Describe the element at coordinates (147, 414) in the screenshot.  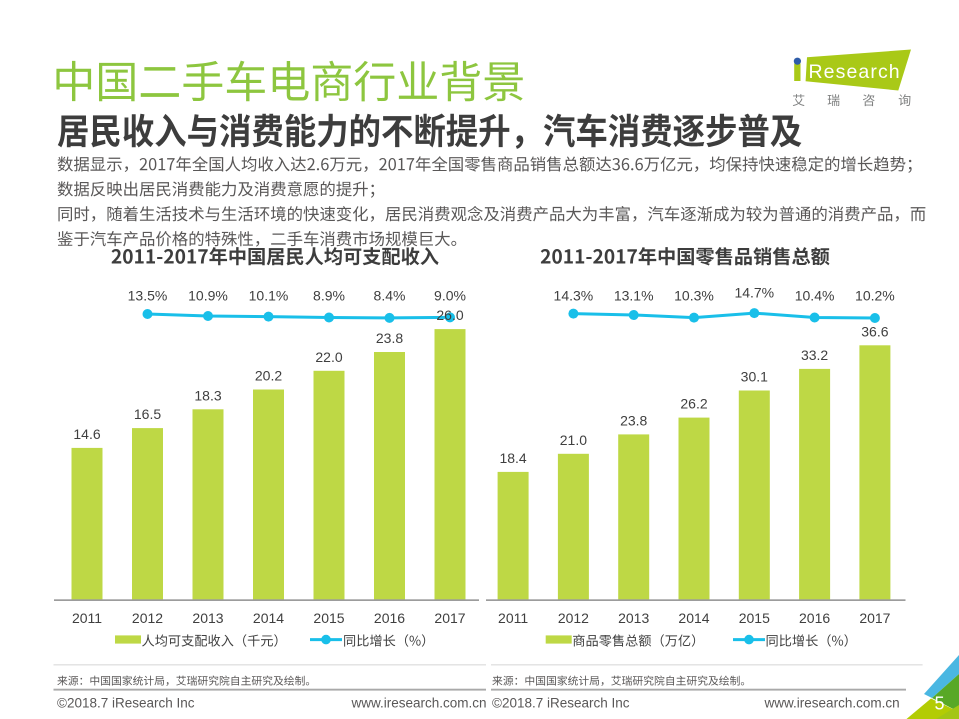
I see `svg-text: 16.5` at that location.